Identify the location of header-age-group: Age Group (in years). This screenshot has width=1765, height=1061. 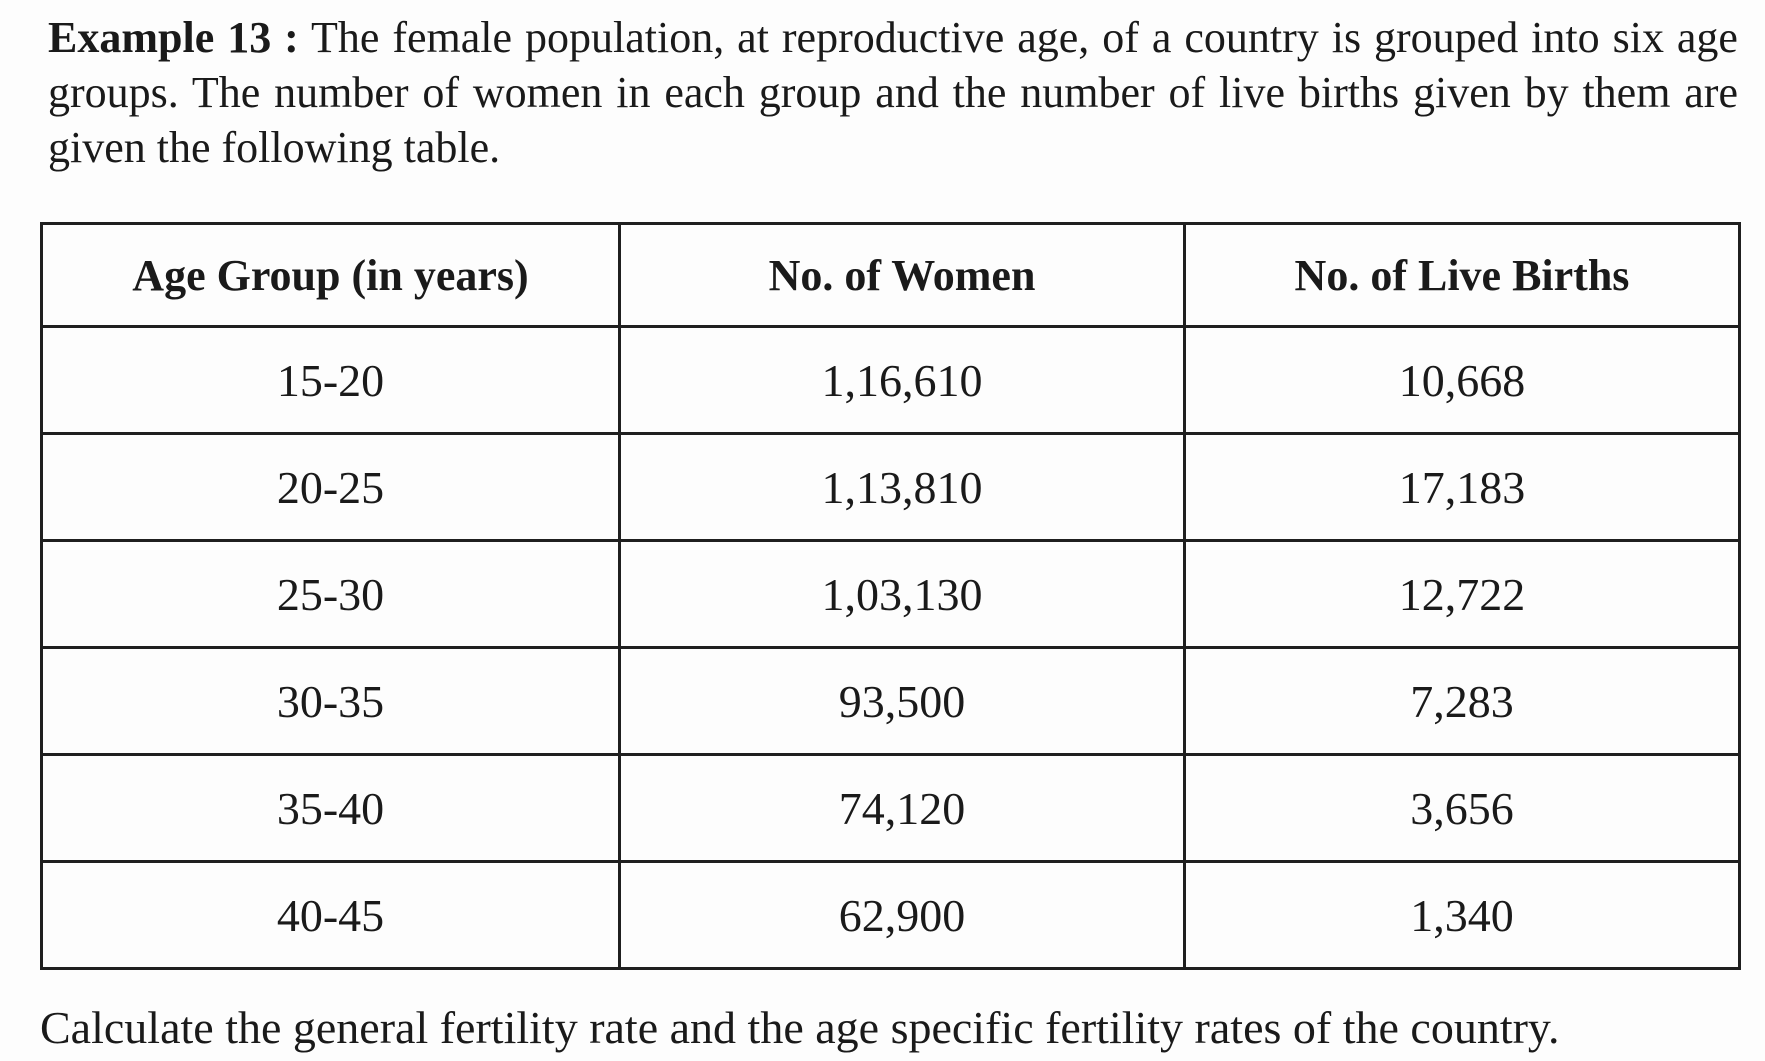
(330, 275).